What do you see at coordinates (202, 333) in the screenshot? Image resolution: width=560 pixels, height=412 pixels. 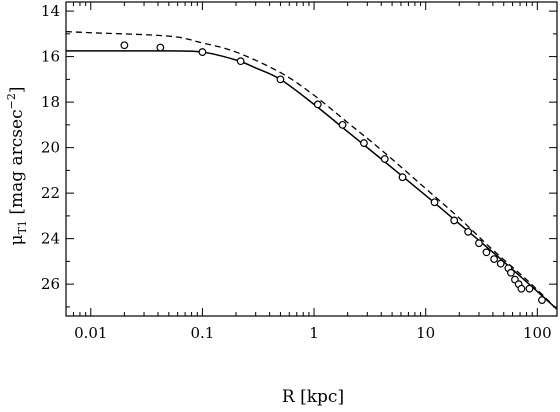 I see `x-tick-label: 0.1` at bounding box center [202, 333].